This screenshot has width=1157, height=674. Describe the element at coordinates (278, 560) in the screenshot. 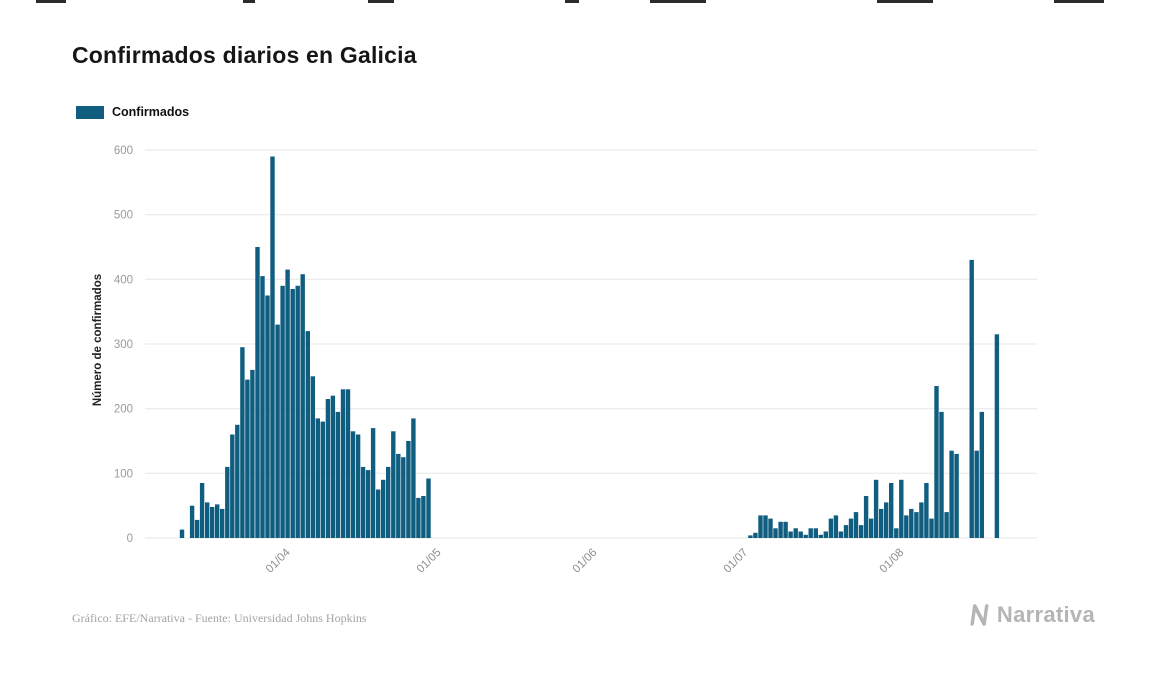

I see `x-tick-label: 01/04` at that location.